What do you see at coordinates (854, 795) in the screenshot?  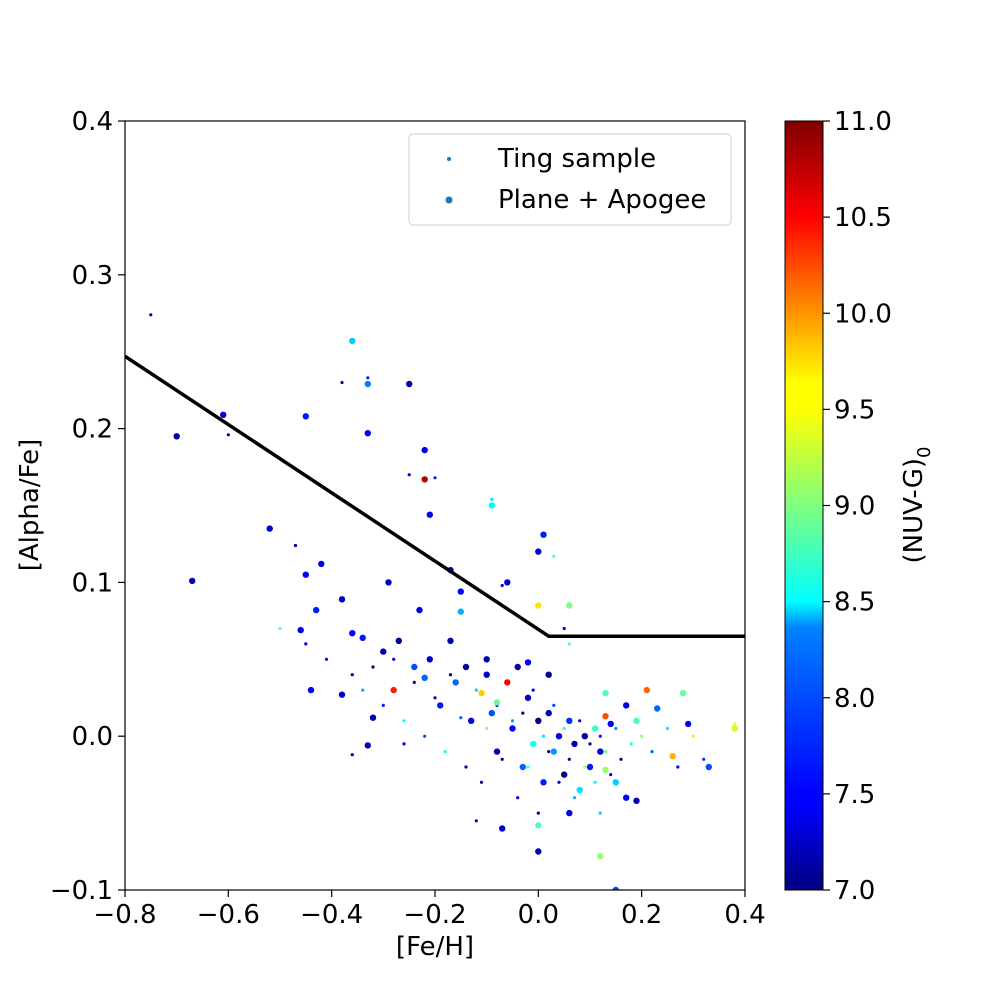 I see `colorbar-tick-label: 7.5` at bounding box center [854, 795].